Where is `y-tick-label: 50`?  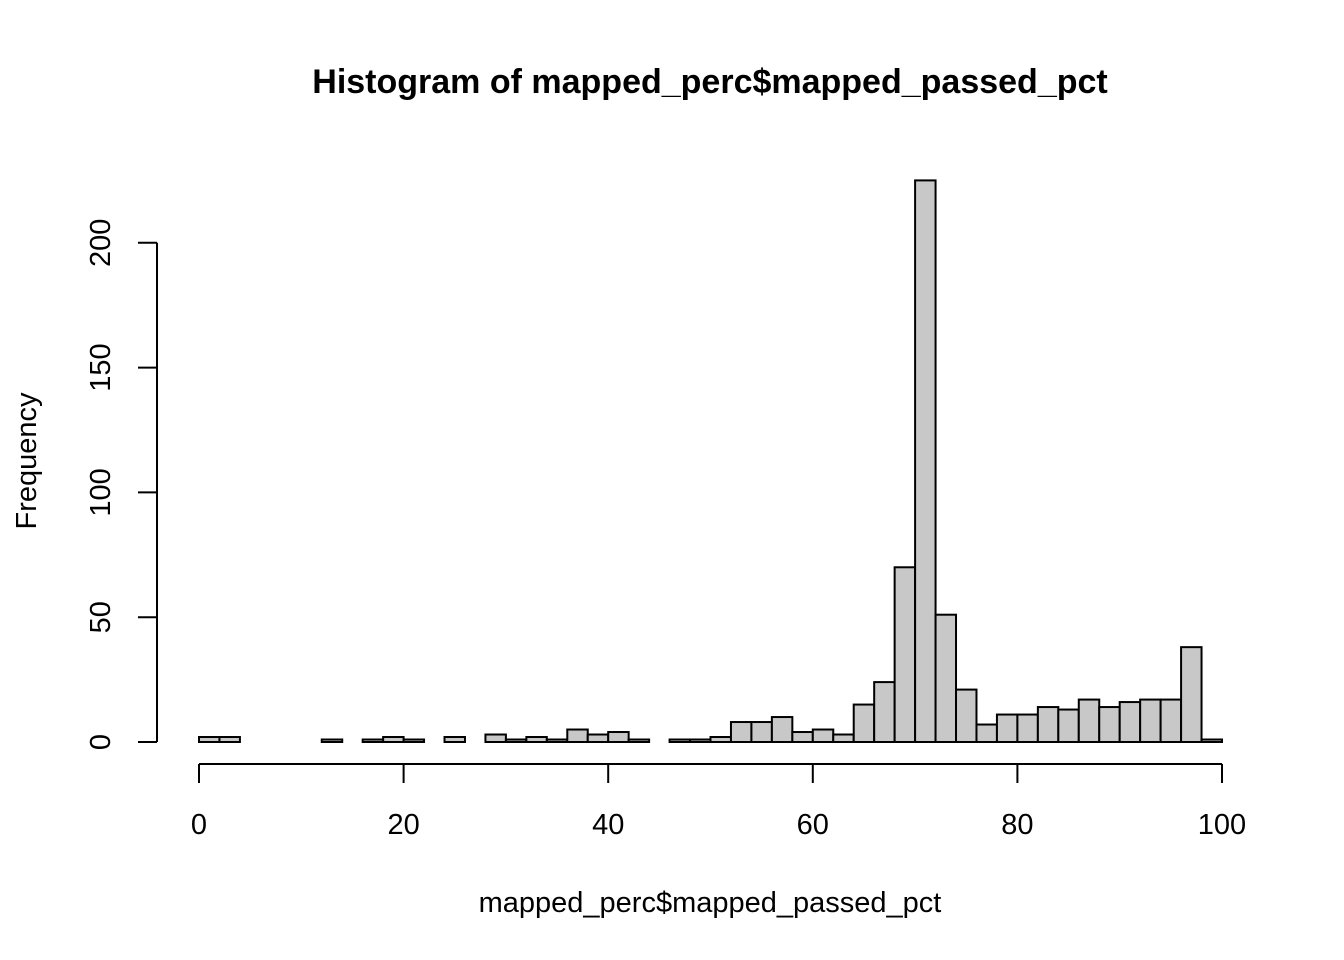
y-tick-label: 50 is located at coordinates (101, 617).